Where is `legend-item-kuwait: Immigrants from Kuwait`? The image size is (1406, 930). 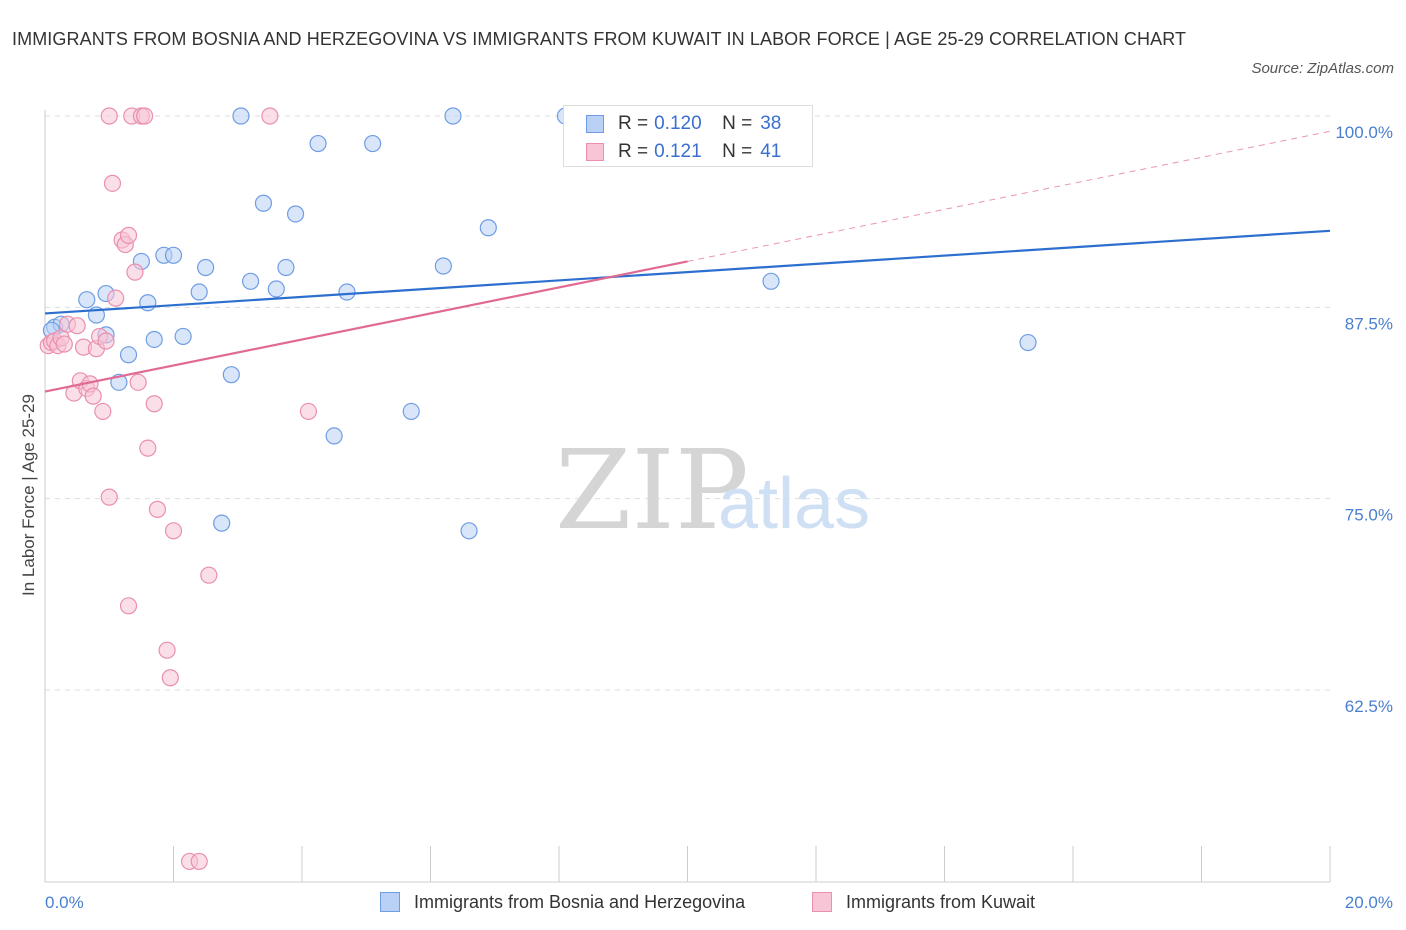 legend-item-kuwait: Immigrants from Kuwait is located at coordinates (923, 902).